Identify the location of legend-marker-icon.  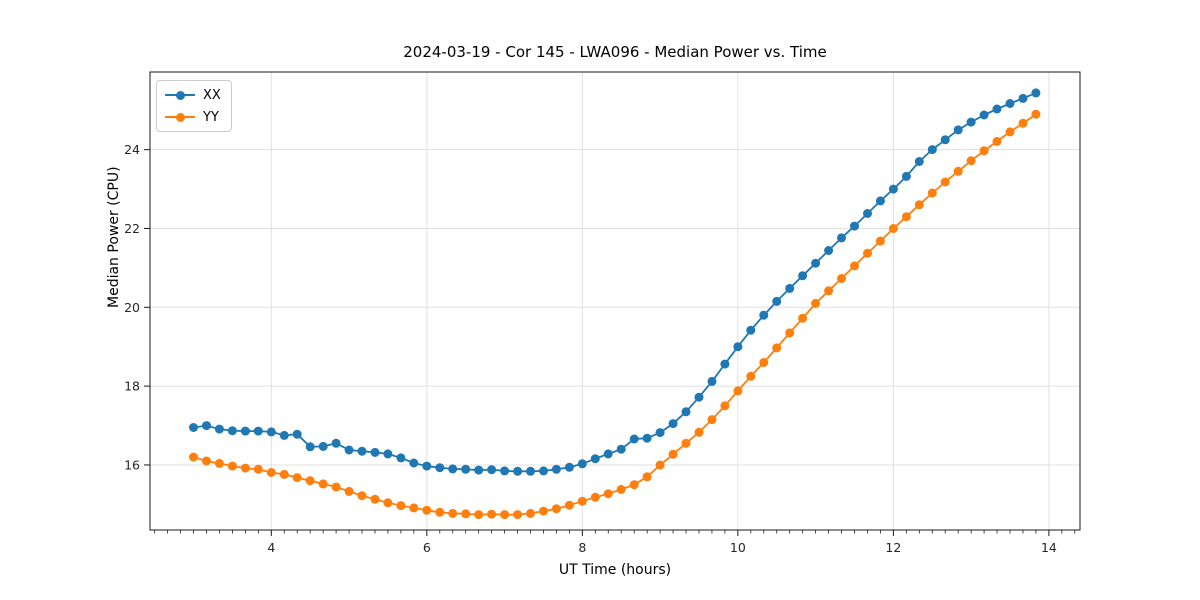
(180, 117).